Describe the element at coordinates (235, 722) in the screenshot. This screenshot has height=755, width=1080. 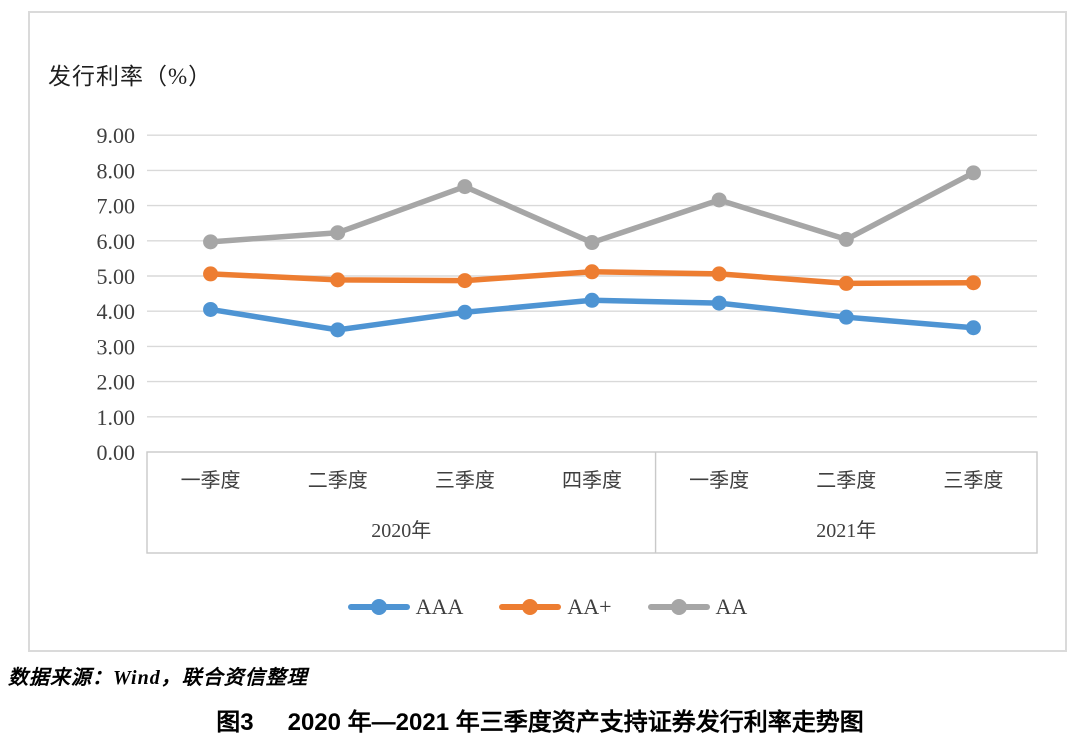
I see `figure-number: 图3` at that location.